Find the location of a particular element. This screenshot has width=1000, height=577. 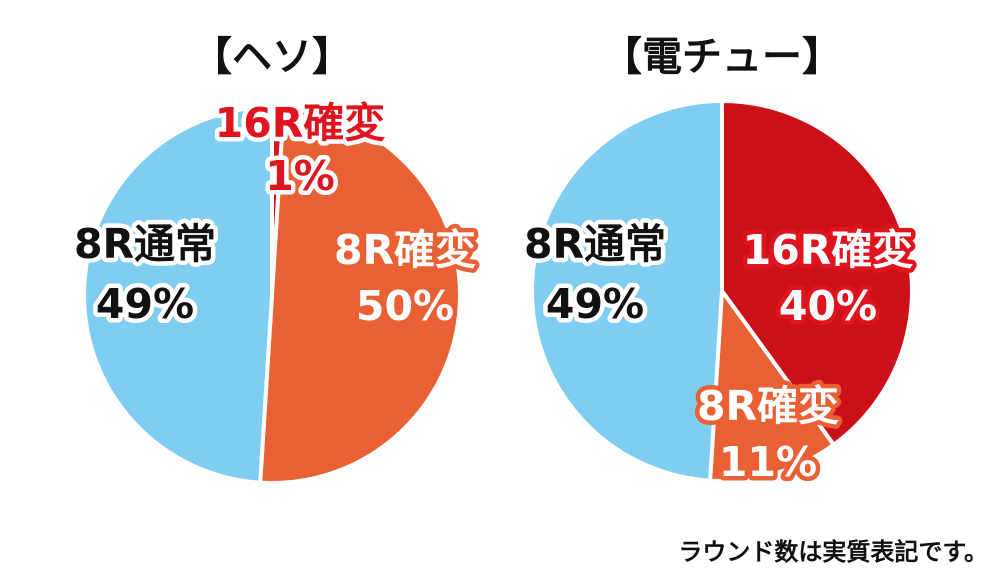

heso-8r-normal-name: 8R通常 is located at coordinates (145, 244).